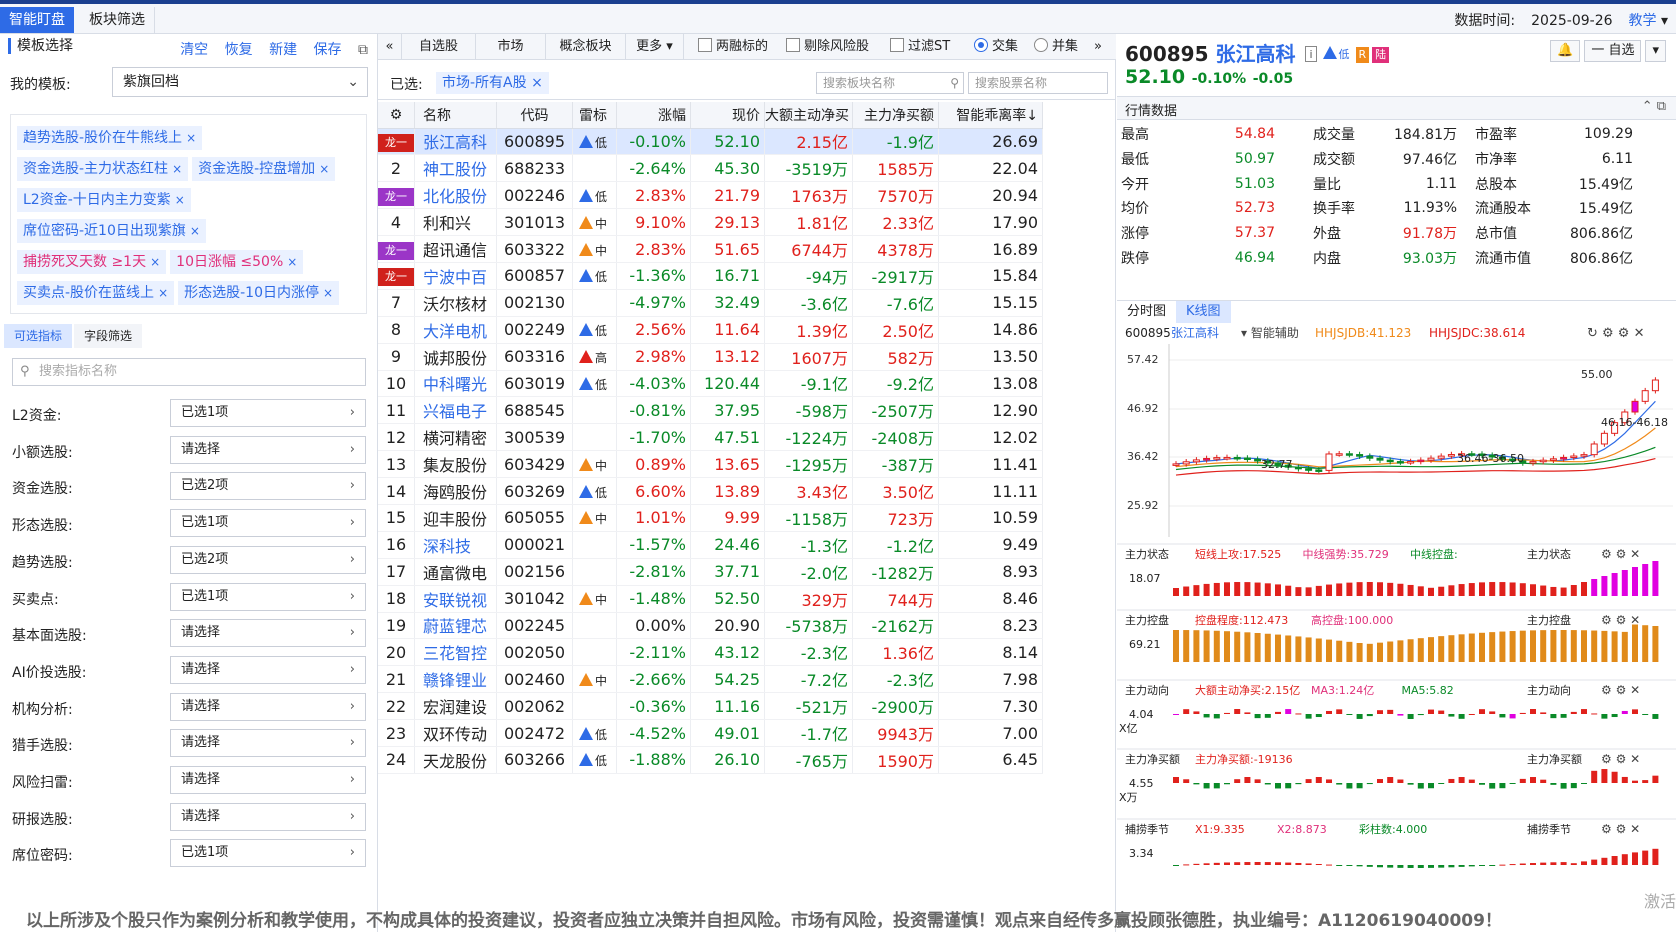 This screenshot has height=932, width=1676. What do you see at coordinates (455, 303) in the screenshot?
I see `stock-name-cell: 沃尔核材` at bounding box center [455, 303].